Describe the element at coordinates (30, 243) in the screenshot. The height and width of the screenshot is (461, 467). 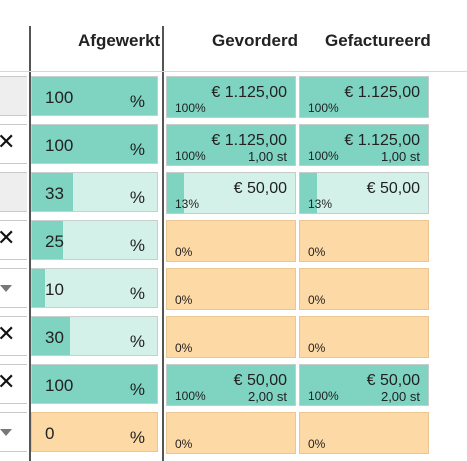
I see `column-divider-left` at that location.